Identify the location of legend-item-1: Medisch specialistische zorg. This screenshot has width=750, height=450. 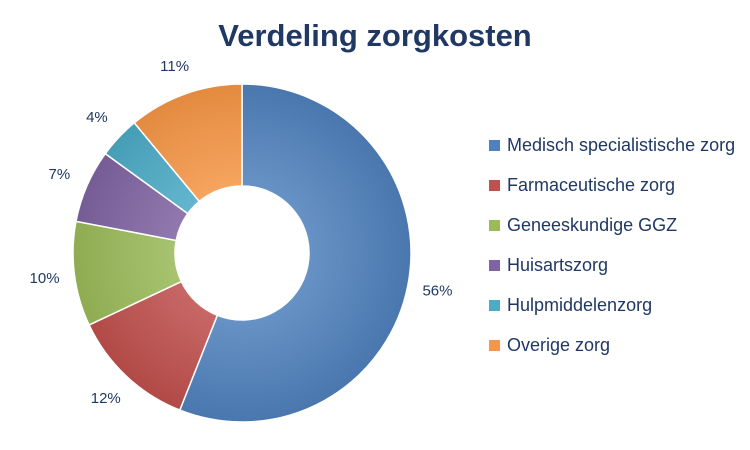
(612, 145).